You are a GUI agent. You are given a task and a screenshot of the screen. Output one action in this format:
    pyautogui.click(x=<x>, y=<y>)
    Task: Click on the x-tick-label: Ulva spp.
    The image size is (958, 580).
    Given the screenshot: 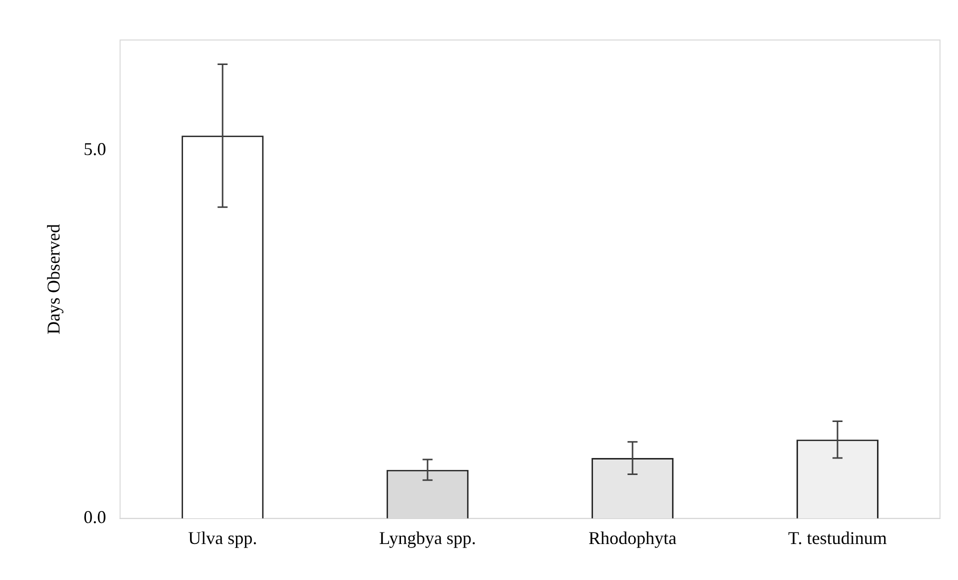 What is the action you would take?
    pyautogui.click(x=223, y=538)
    